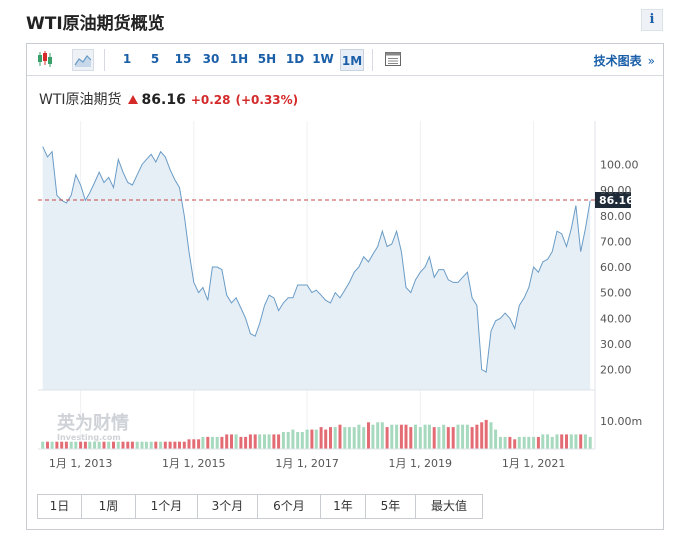 This screenshot has height=543, width=679. I want to click on page-title: WTI原油期货概览, so click(95, 24).